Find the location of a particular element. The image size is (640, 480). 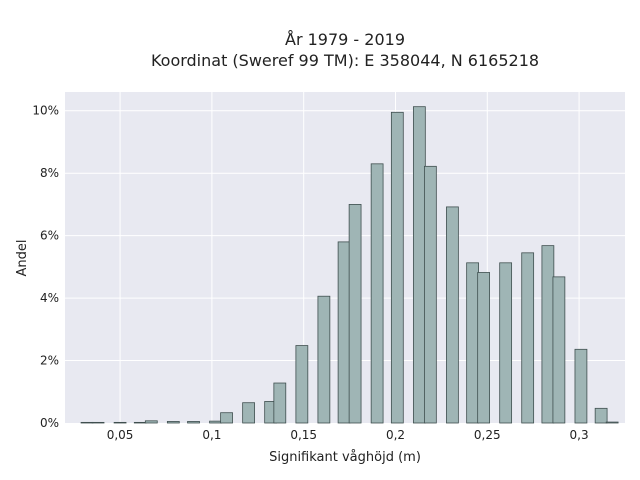

x-tick-label: 0,15 is located at coordinates (303, 435).